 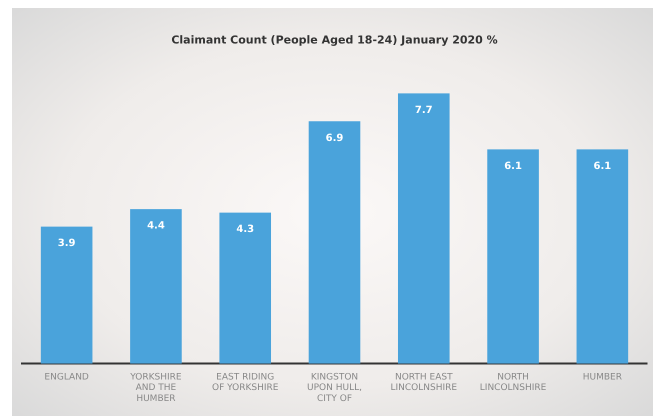 What do you see at coordinates (334, 388) in the screenshot?
I see `x-tick-label: KINGSTON UPON HULL, CITY OF` at bounding box center [334, 388].